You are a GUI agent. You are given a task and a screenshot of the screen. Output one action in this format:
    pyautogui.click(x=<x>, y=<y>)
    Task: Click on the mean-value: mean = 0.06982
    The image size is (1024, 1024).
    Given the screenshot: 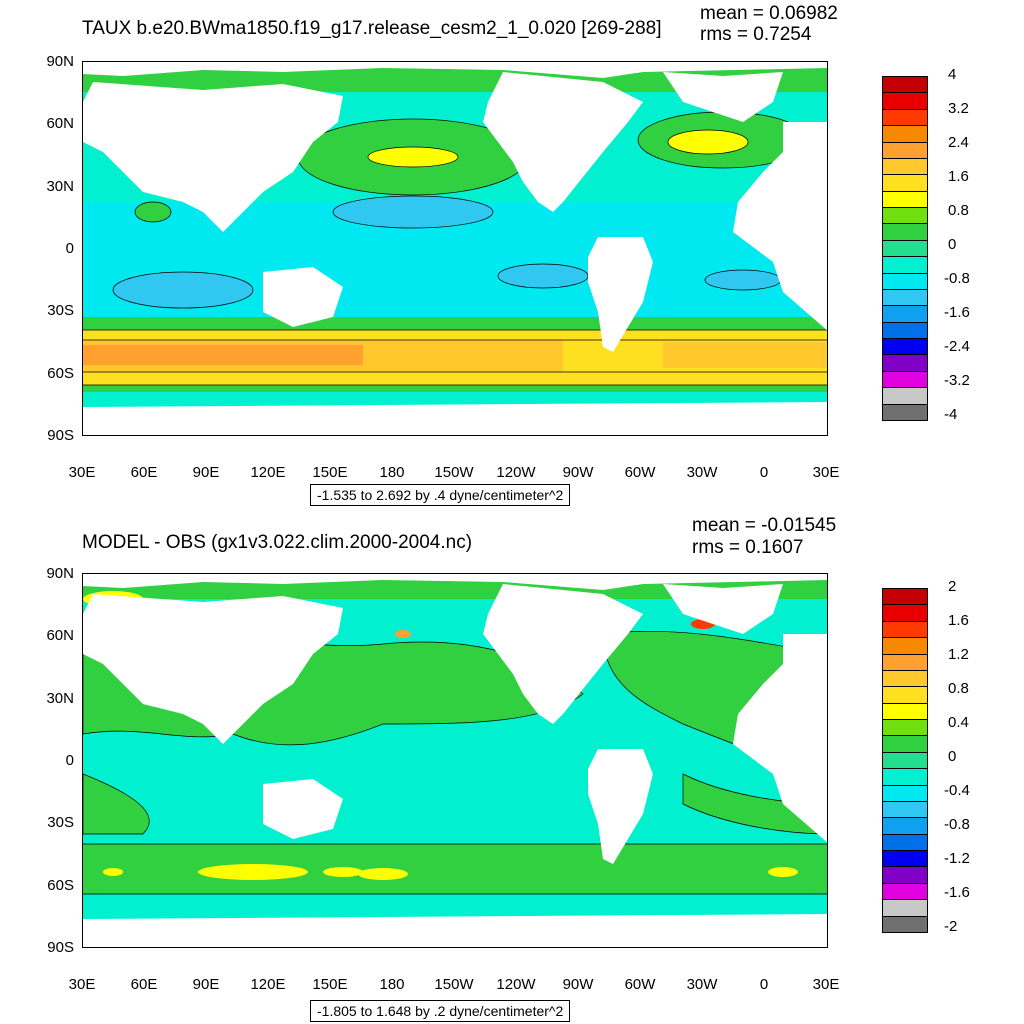 What is the action you would take?
    pyautogui.click(x=769, y=13)
    